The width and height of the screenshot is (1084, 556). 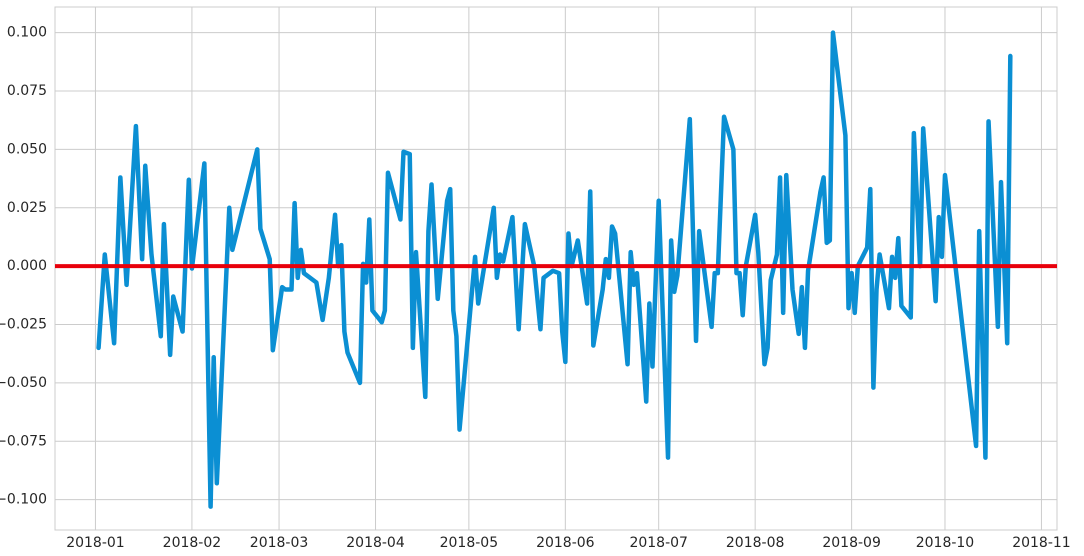 I want to click on y-tick-label: −0.050, so click(x=23, y=383).